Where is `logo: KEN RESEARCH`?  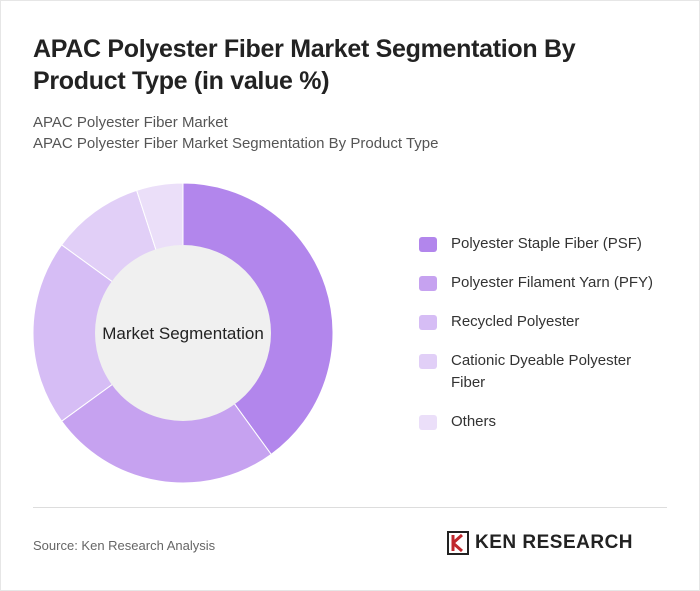
logo: KEN RESEARCH is located at coordinates (540, 543).